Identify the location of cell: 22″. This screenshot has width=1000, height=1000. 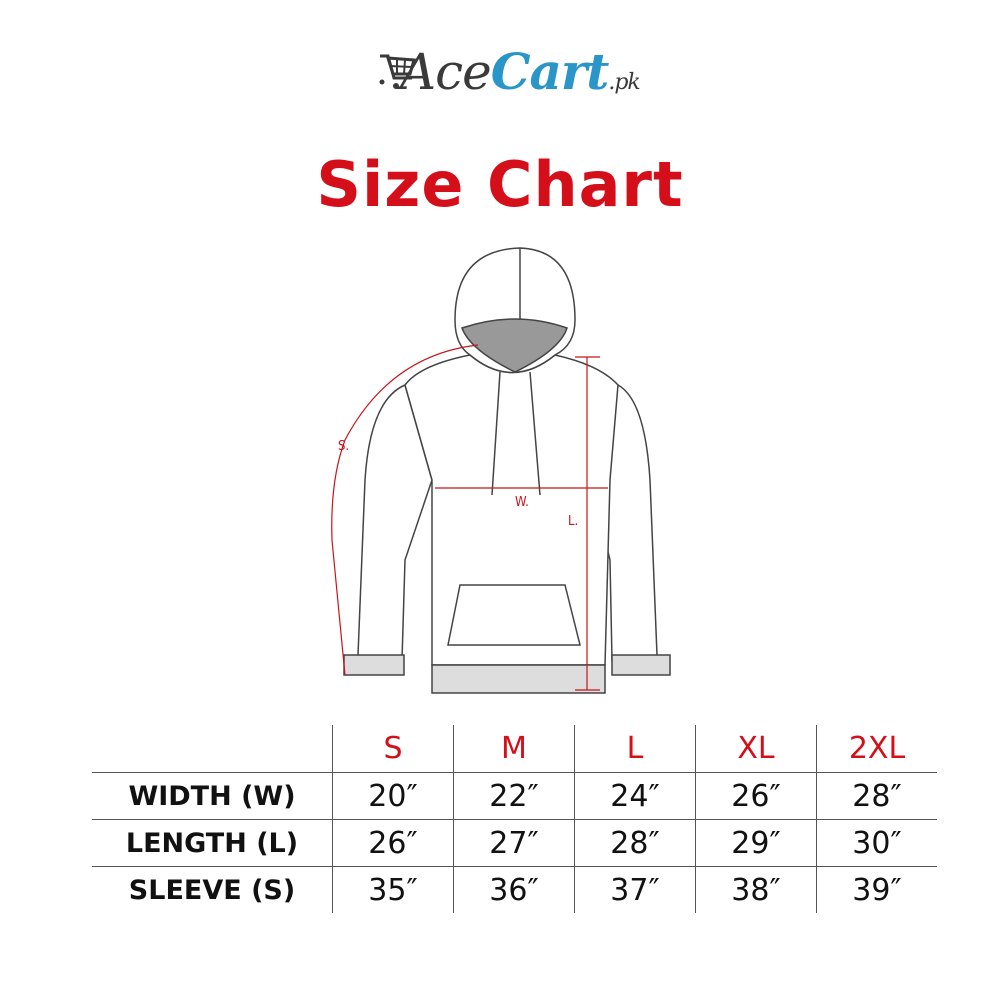
(514, 796).